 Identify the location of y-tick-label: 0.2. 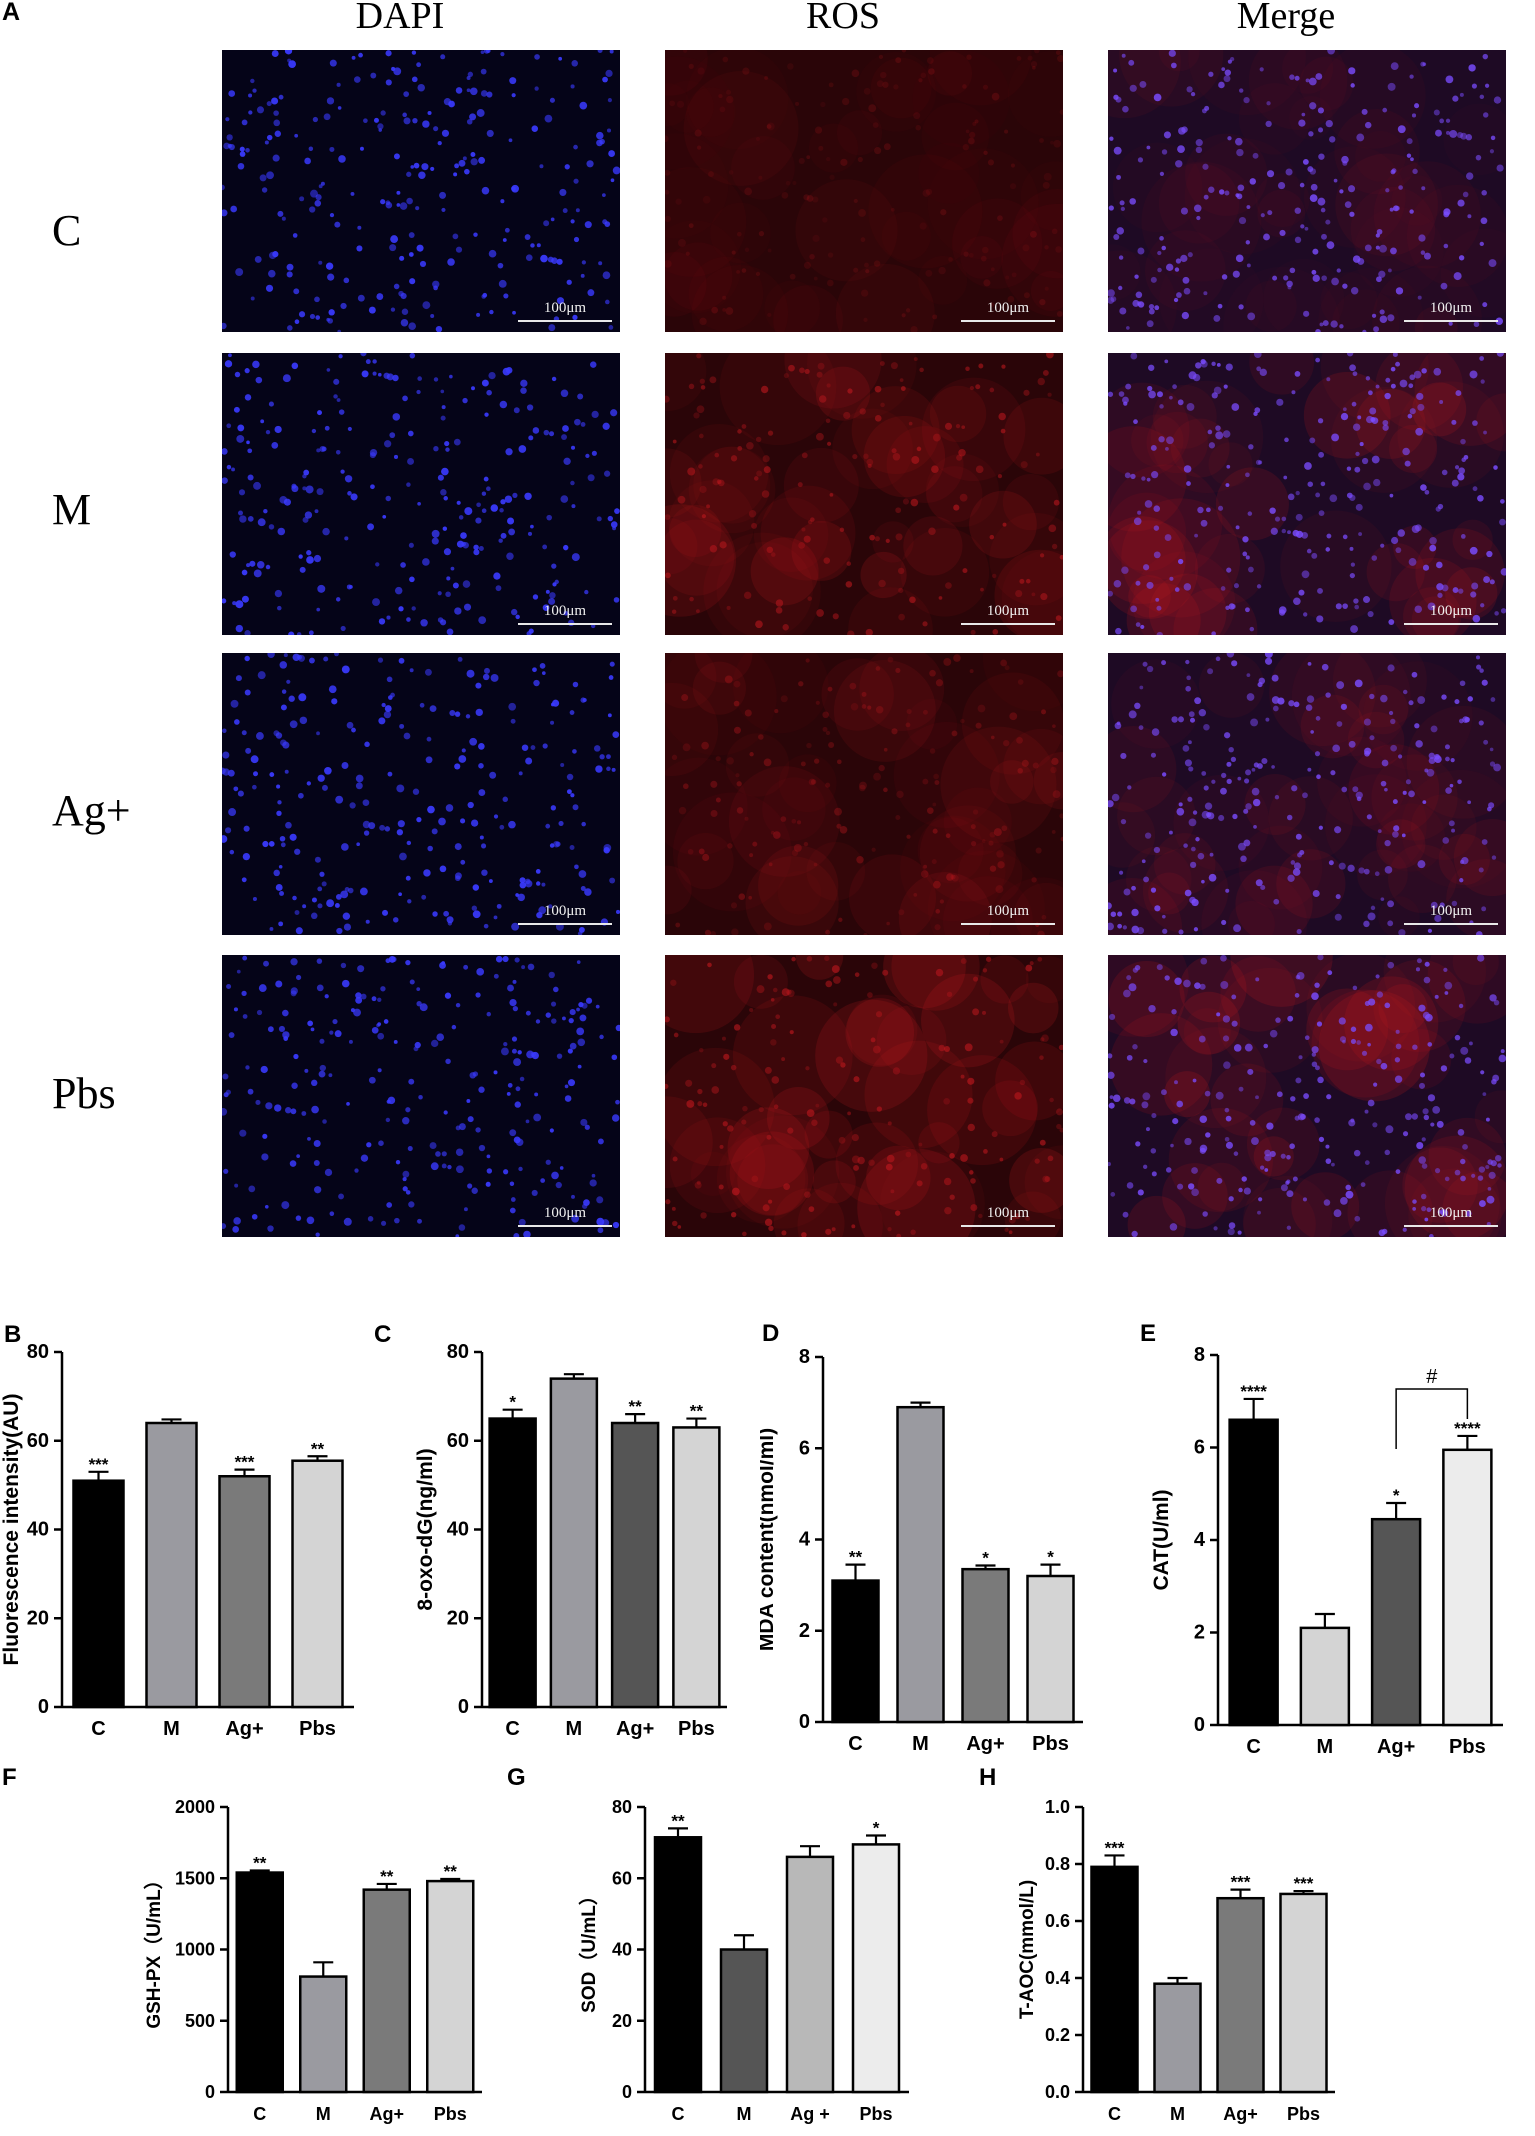
(1057, 2035).